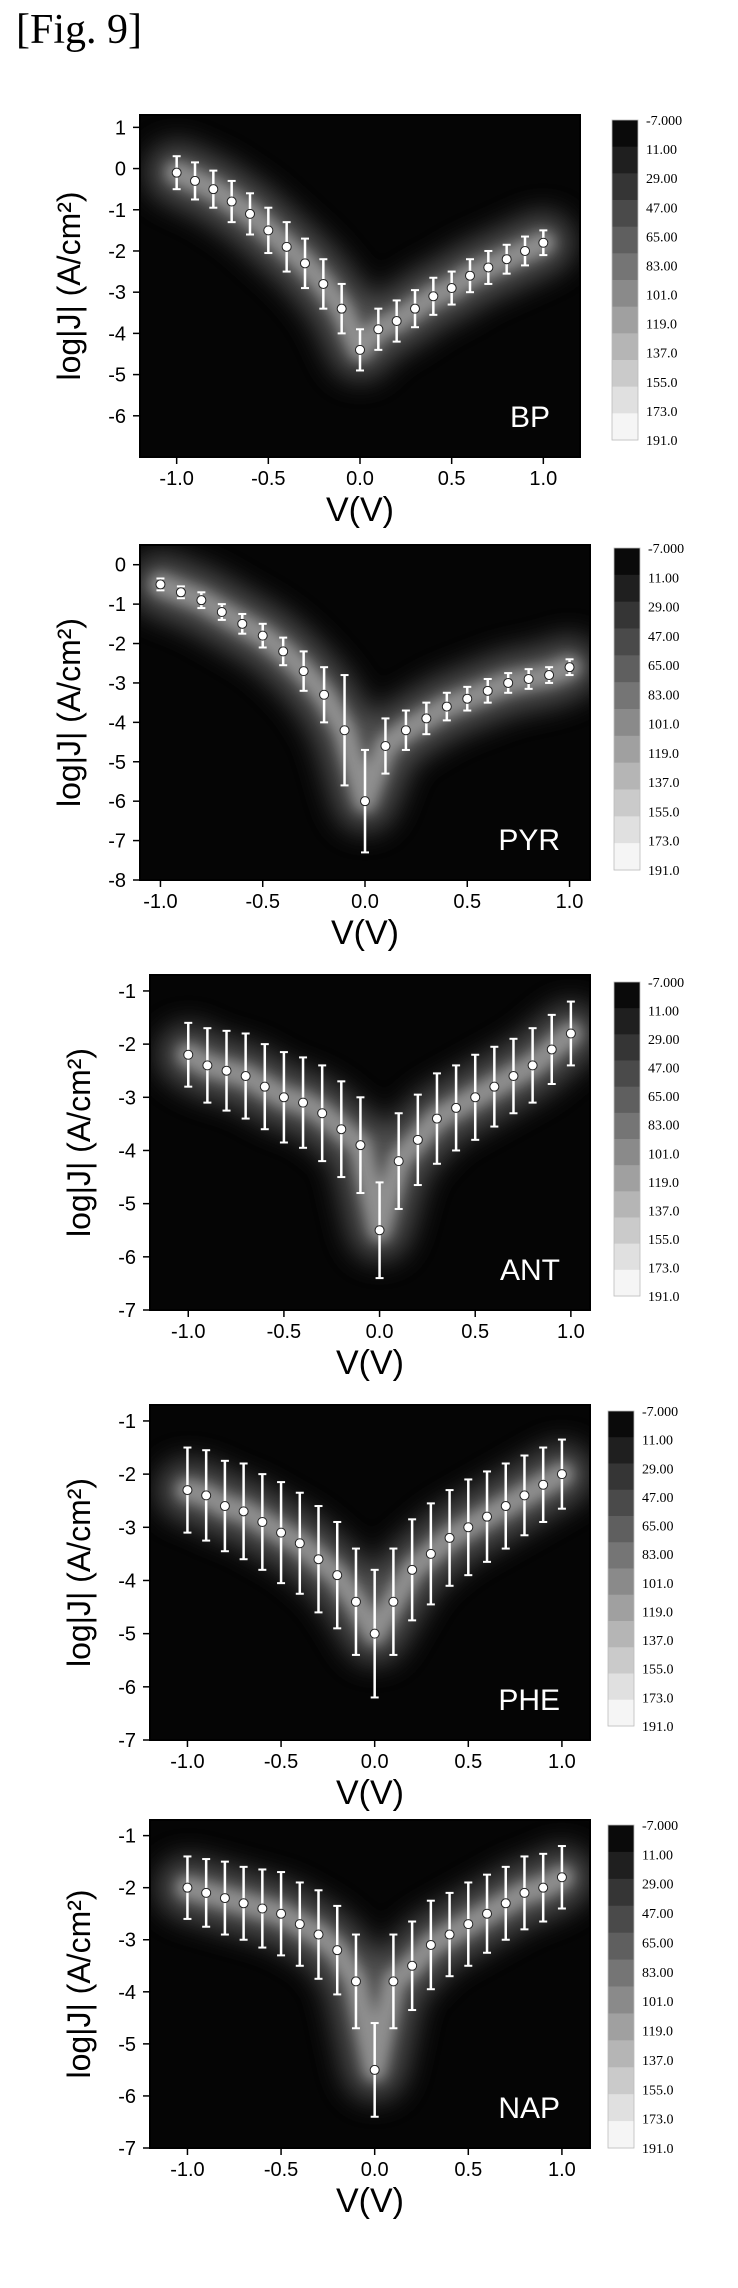 Image resolution: width=738 pixels, height=2288 pixels. I want to click on x-tick-label: -0.5, so click(268, 479).